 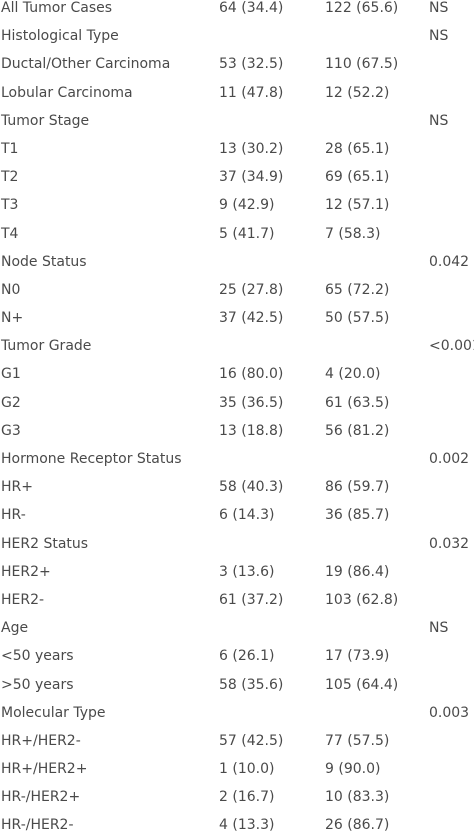 I want to click on col-a-value: 16 (80.0), so click(x=251, y=374).